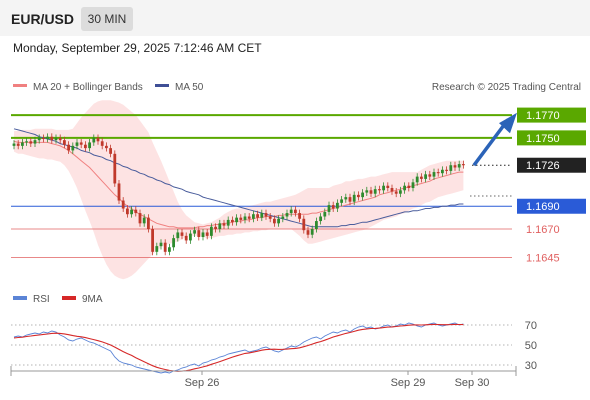 This screenshot has height=400, width=590. I want to click on ma9-legend-swatch, so click(69, 298).